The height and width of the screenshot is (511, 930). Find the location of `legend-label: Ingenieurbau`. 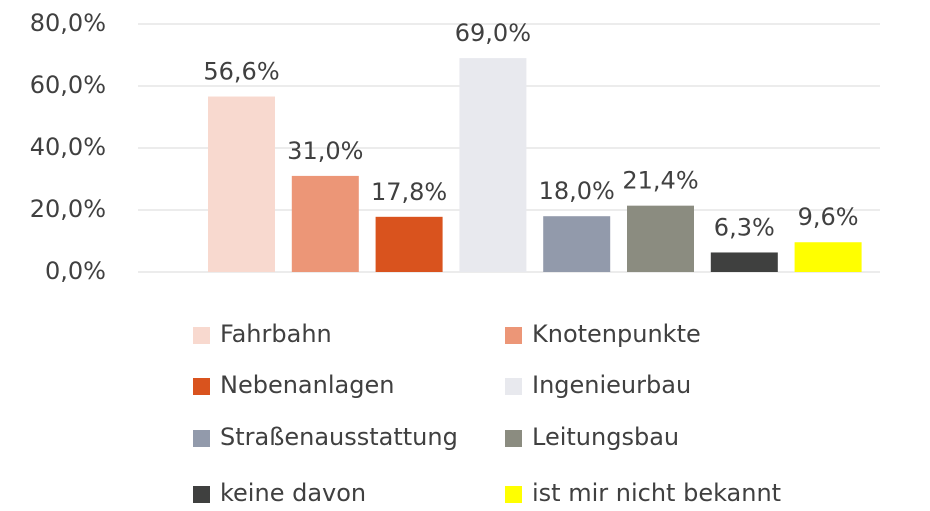

legend-label: Ingenieurbau is located at coordinates (611, 385).